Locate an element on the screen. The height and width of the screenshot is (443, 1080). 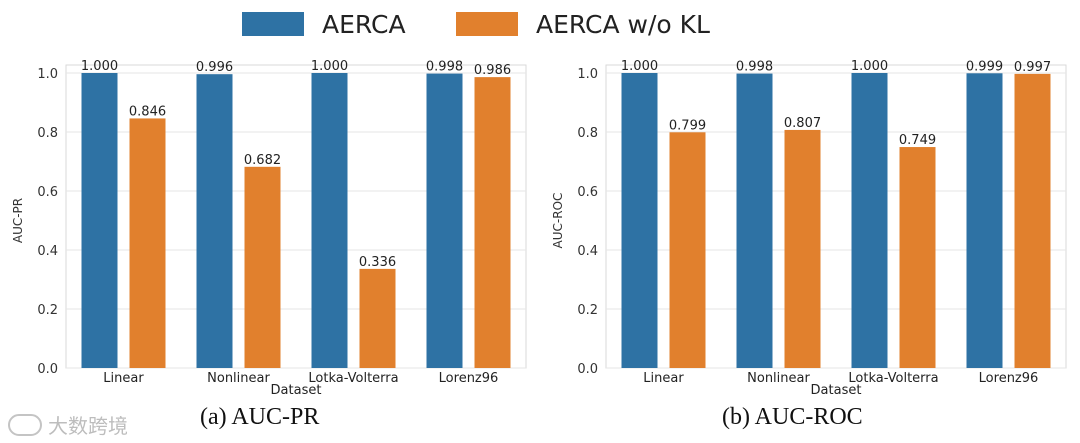
data-label-aerca-w-o-kl-nonlinear: 0.682 is located at coordinates (262, 160).